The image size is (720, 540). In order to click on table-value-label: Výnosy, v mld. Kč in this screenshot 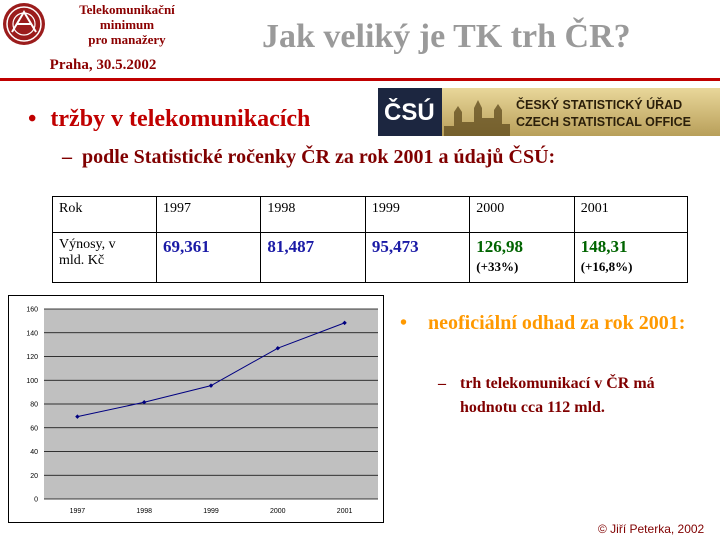, I will do `click(104, 257)`.